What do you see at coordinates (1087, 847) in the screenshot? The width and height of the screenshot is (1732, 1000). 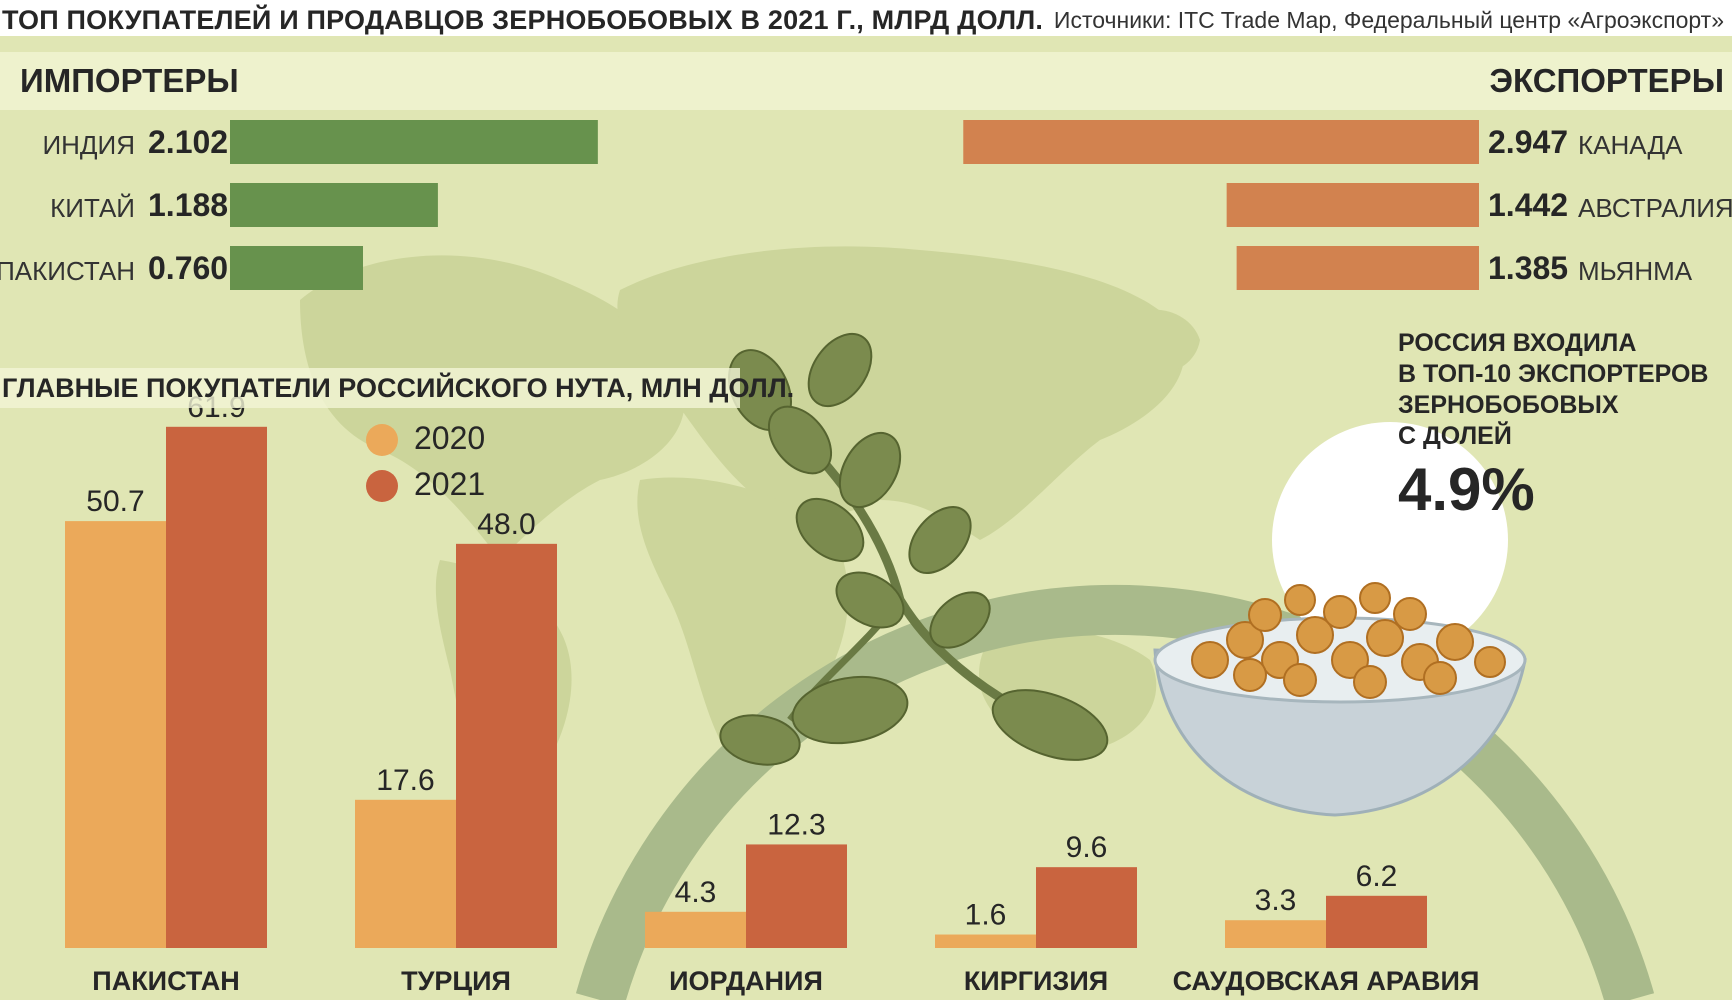 I see `data-label: 9.6` at bounding box center [1087, 847].